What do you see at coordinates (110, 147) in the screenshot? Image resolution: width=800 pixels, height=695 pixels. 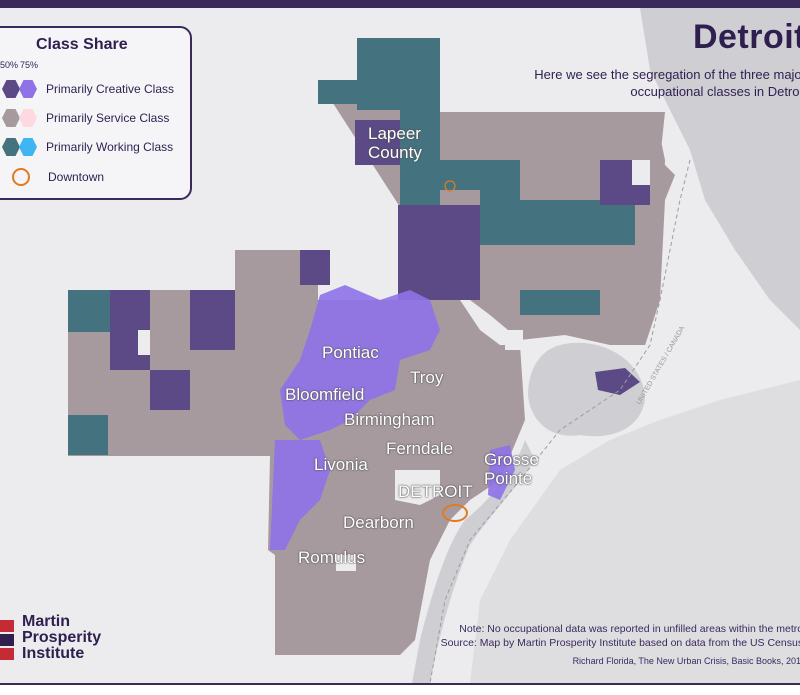 I see `legend-label-working: Primarily Working Class` at bounding box center [110, 147].